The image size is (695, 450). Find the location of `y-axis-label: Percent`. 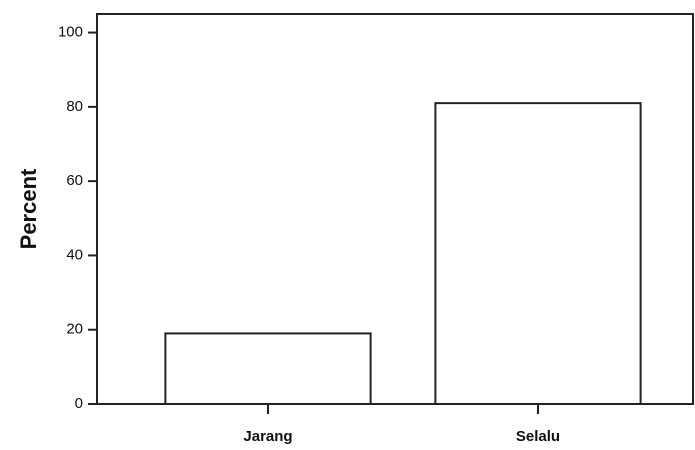

y-axis-label: Percent is located at coordinates (28, 208).